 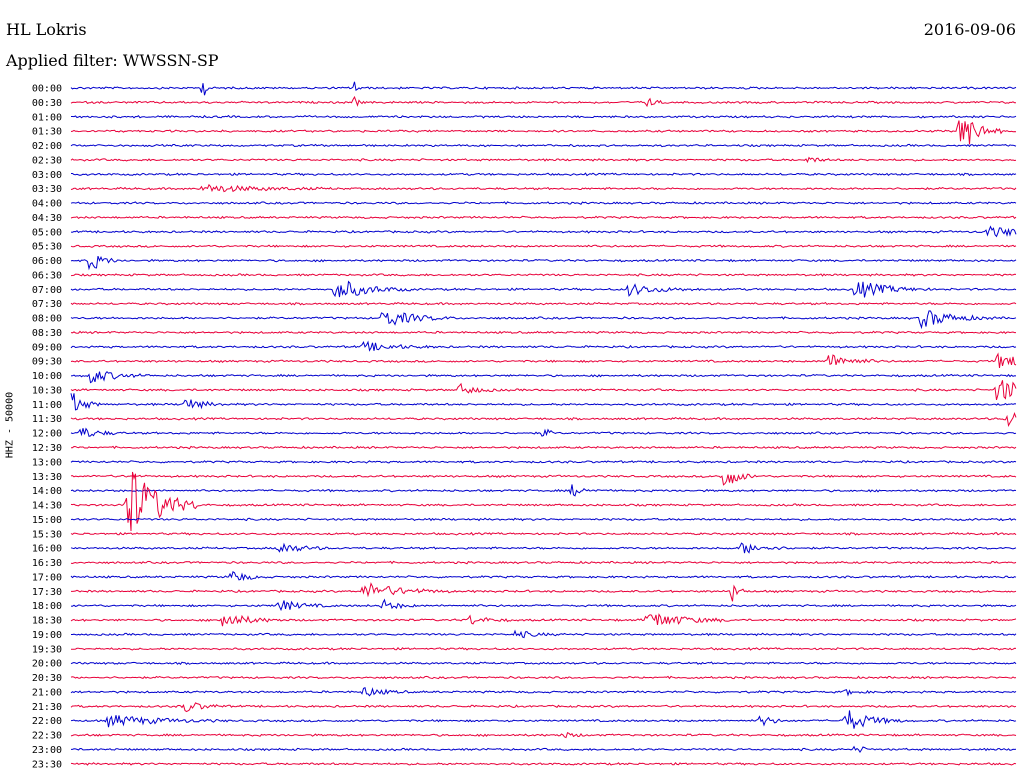 I want to click on tick-label: 12:00, so click(x=47, y=434).